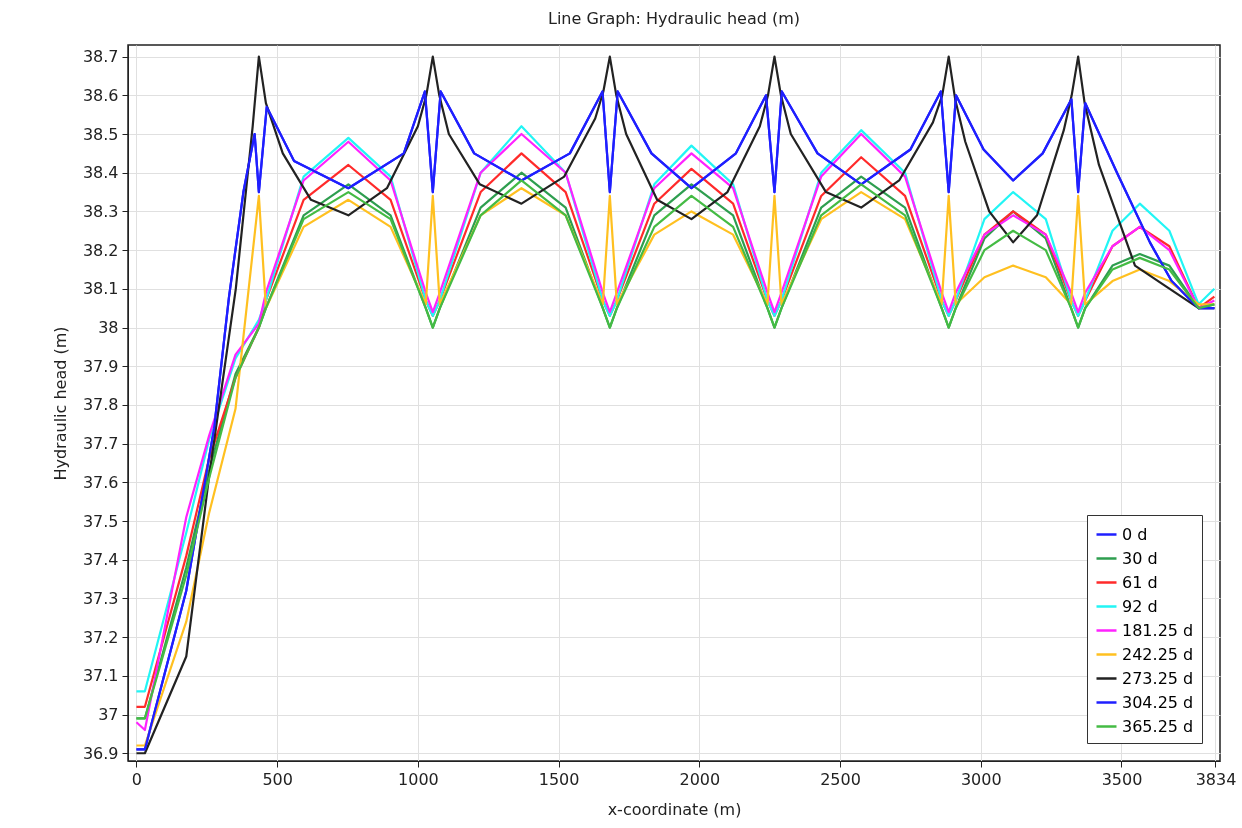  I want to click on y-tick-label: 37.9, so click(100, 366).